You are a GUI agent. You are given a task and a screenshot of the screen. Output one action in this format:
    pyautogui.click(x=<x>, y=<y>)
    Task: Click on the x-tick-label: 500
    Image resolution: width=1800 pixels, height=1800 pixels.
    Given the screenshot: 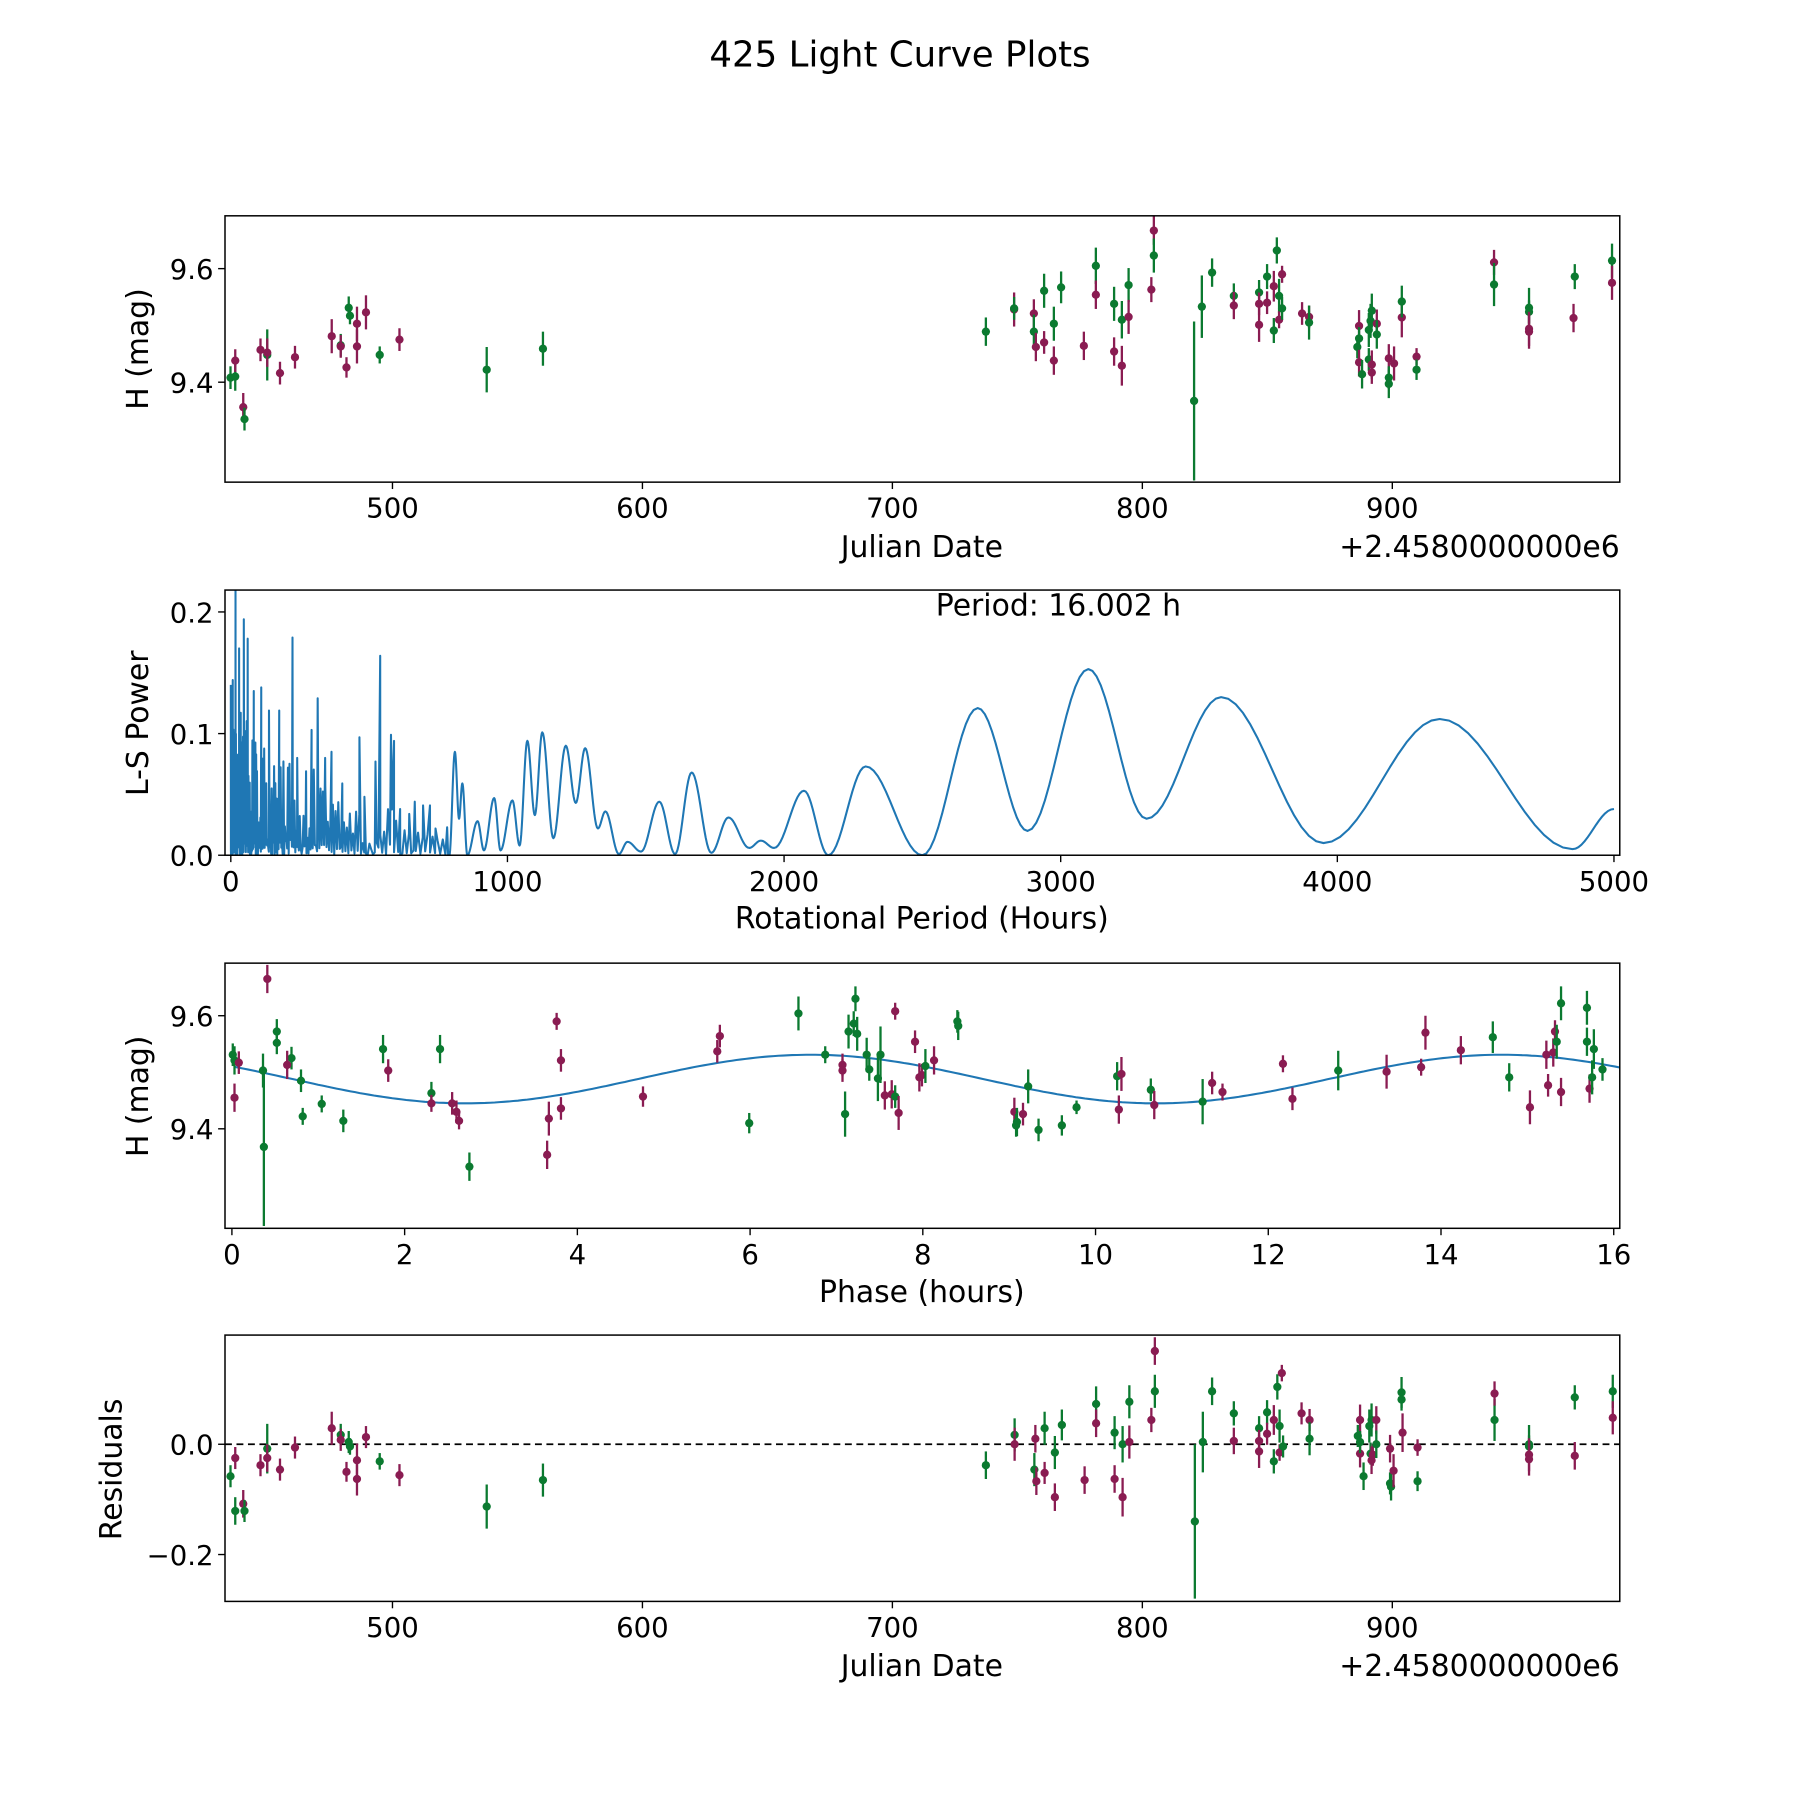 What is the action you would take?
    pyautogui.click(x=392, y=1628)
    